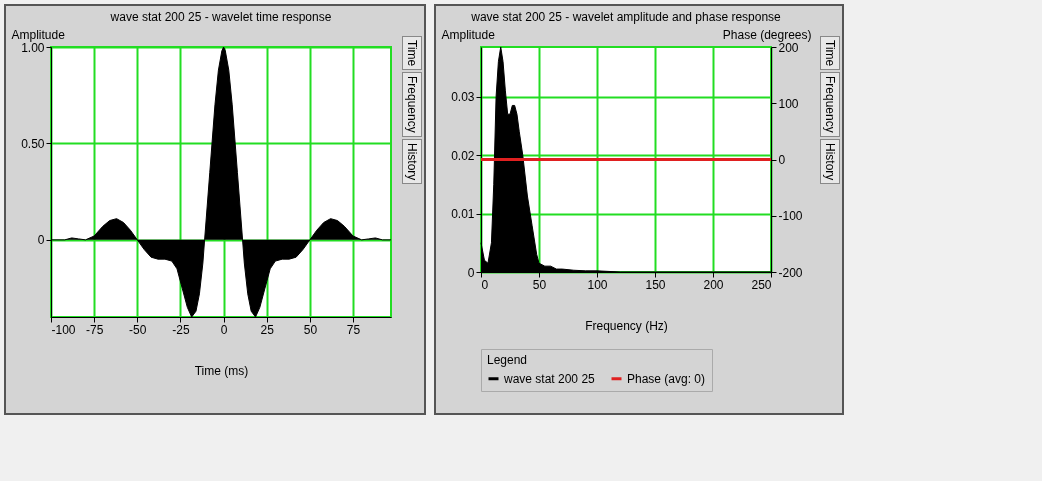 The height and width of the screenshot is (481, 1042). Describe the element at coordinates (788, 103) in the screenshot. I see `y2-tick-label: 100` at that location.